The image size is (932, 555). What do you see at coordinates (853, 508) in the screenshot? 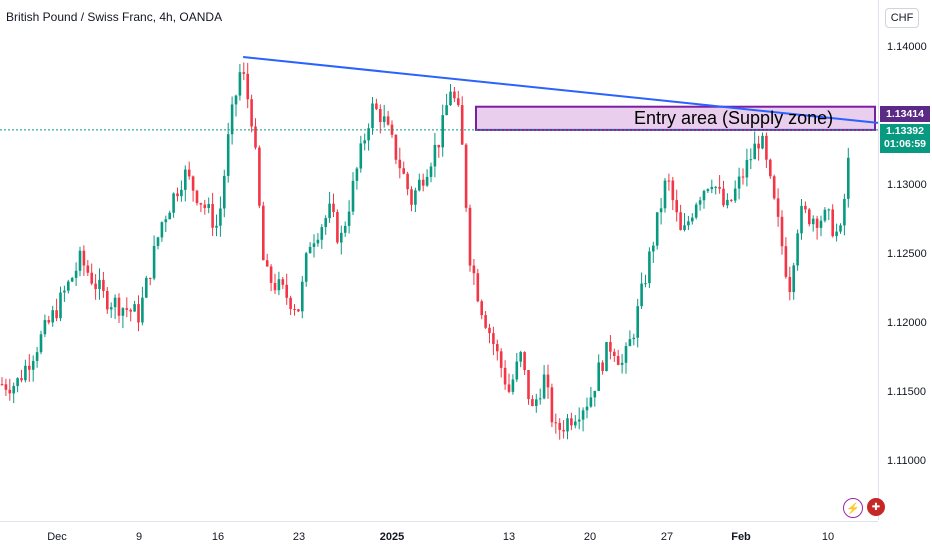
I see `lightning-icon: ⚡` at bounding box center [853, 508].